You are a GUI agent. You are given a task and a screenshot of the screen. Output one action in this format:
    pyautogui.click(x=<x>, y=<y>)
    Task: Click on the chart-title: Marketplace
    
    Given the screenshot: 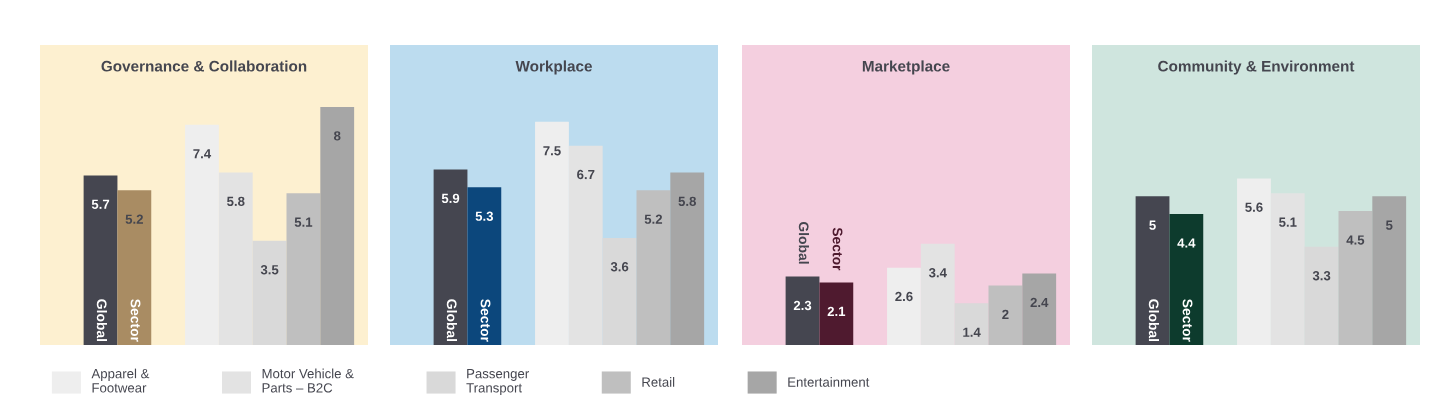 What is the action you would take?
    pyautogui.click(x=906, y=67)
    